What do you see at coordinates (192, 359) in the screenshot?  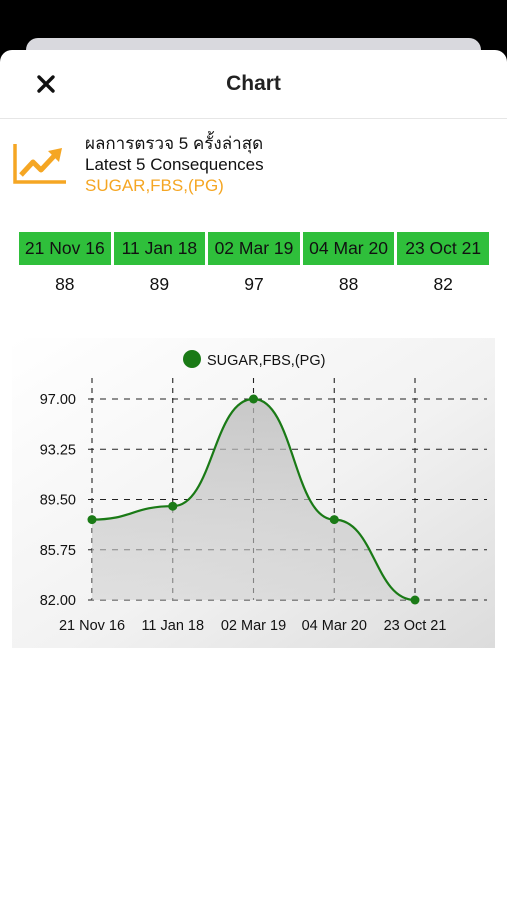 I see `legend-marker` at bounding box center [192, 359].